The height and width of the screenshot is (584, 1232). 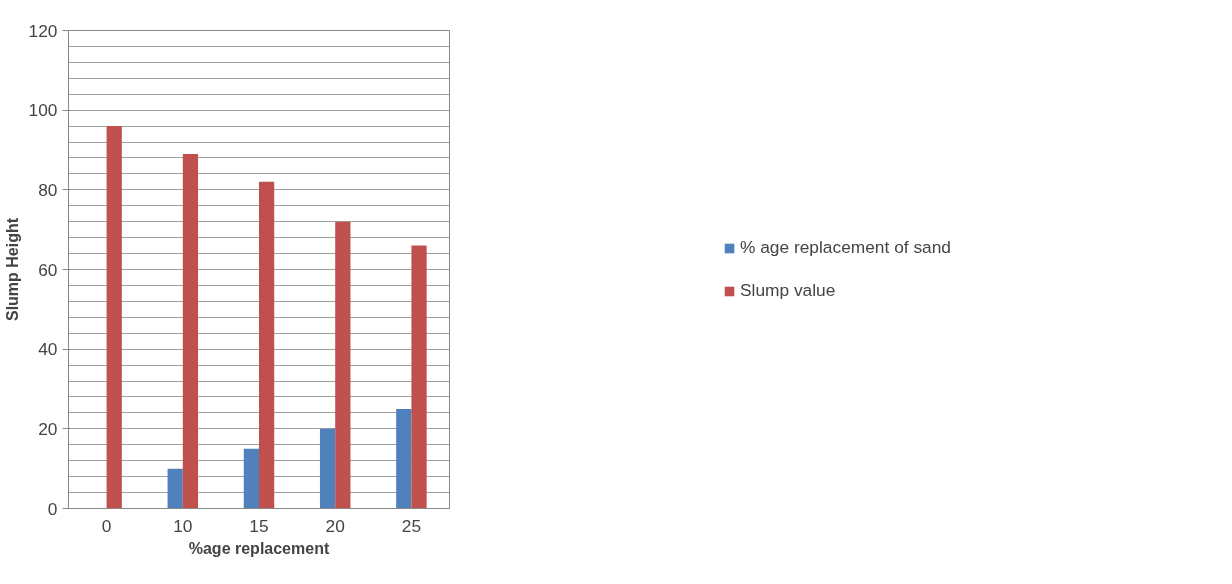 I want to click on y-tick-label: 100, so click(x=43, y=110).